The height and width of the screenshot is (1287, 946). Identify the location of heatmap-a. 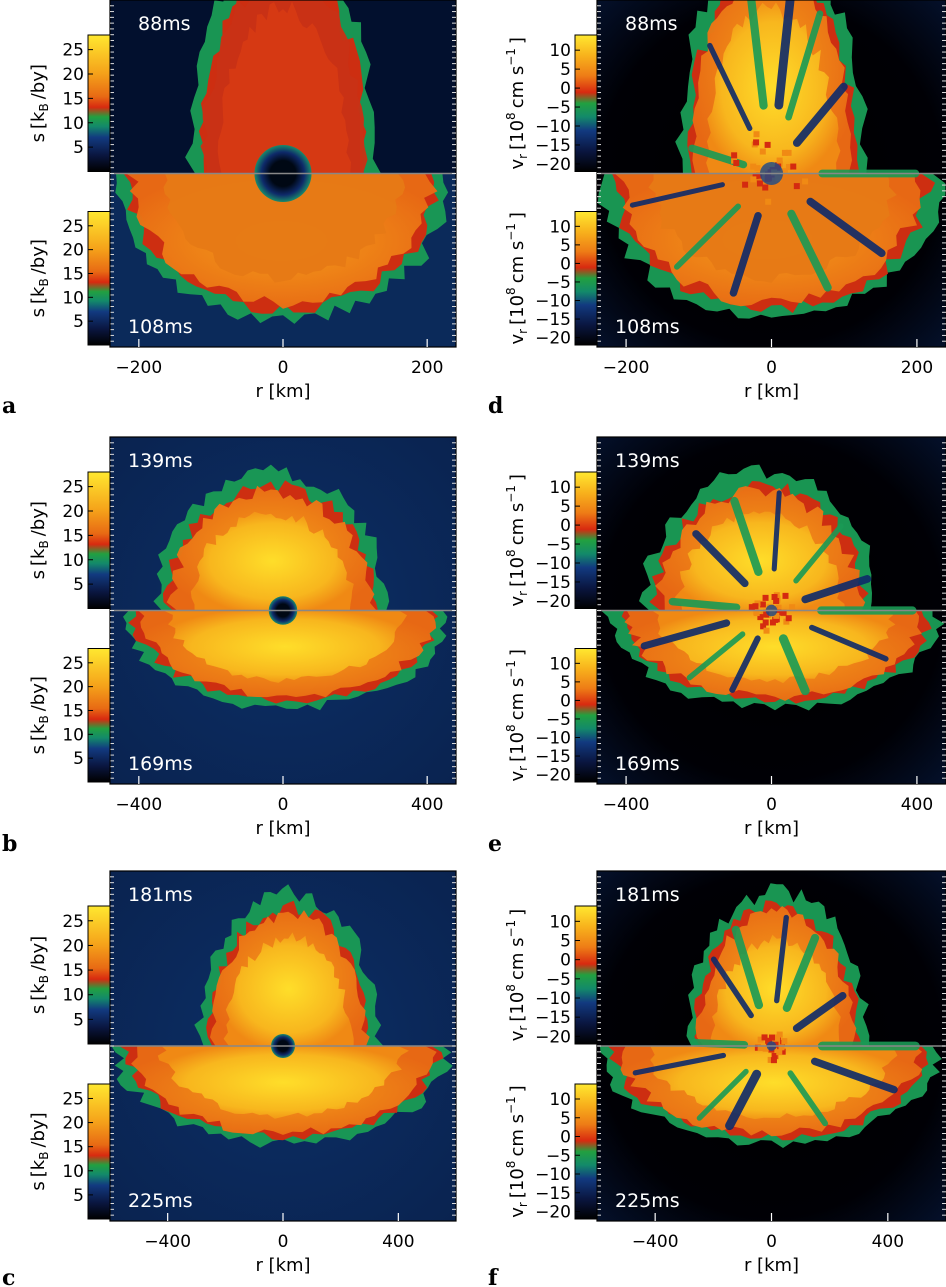
(283, 173).